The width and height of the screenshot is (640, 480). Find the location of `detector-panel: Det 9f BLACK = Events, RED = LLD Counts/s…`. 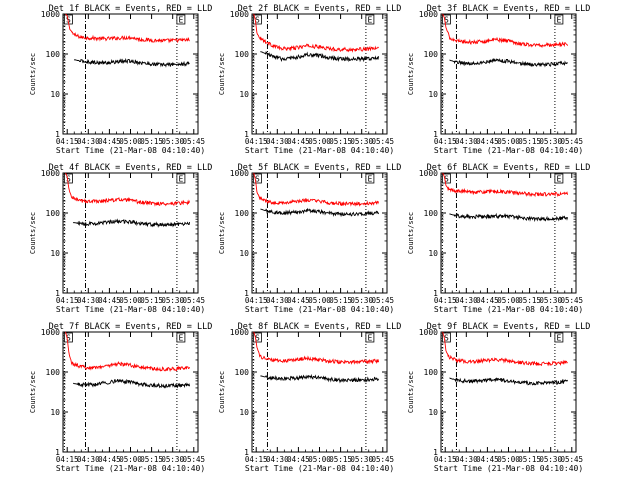

detector-panel: Det 9f BLACK = Events, RED = LLD Counts/s… is located at coordinates (498, 397).